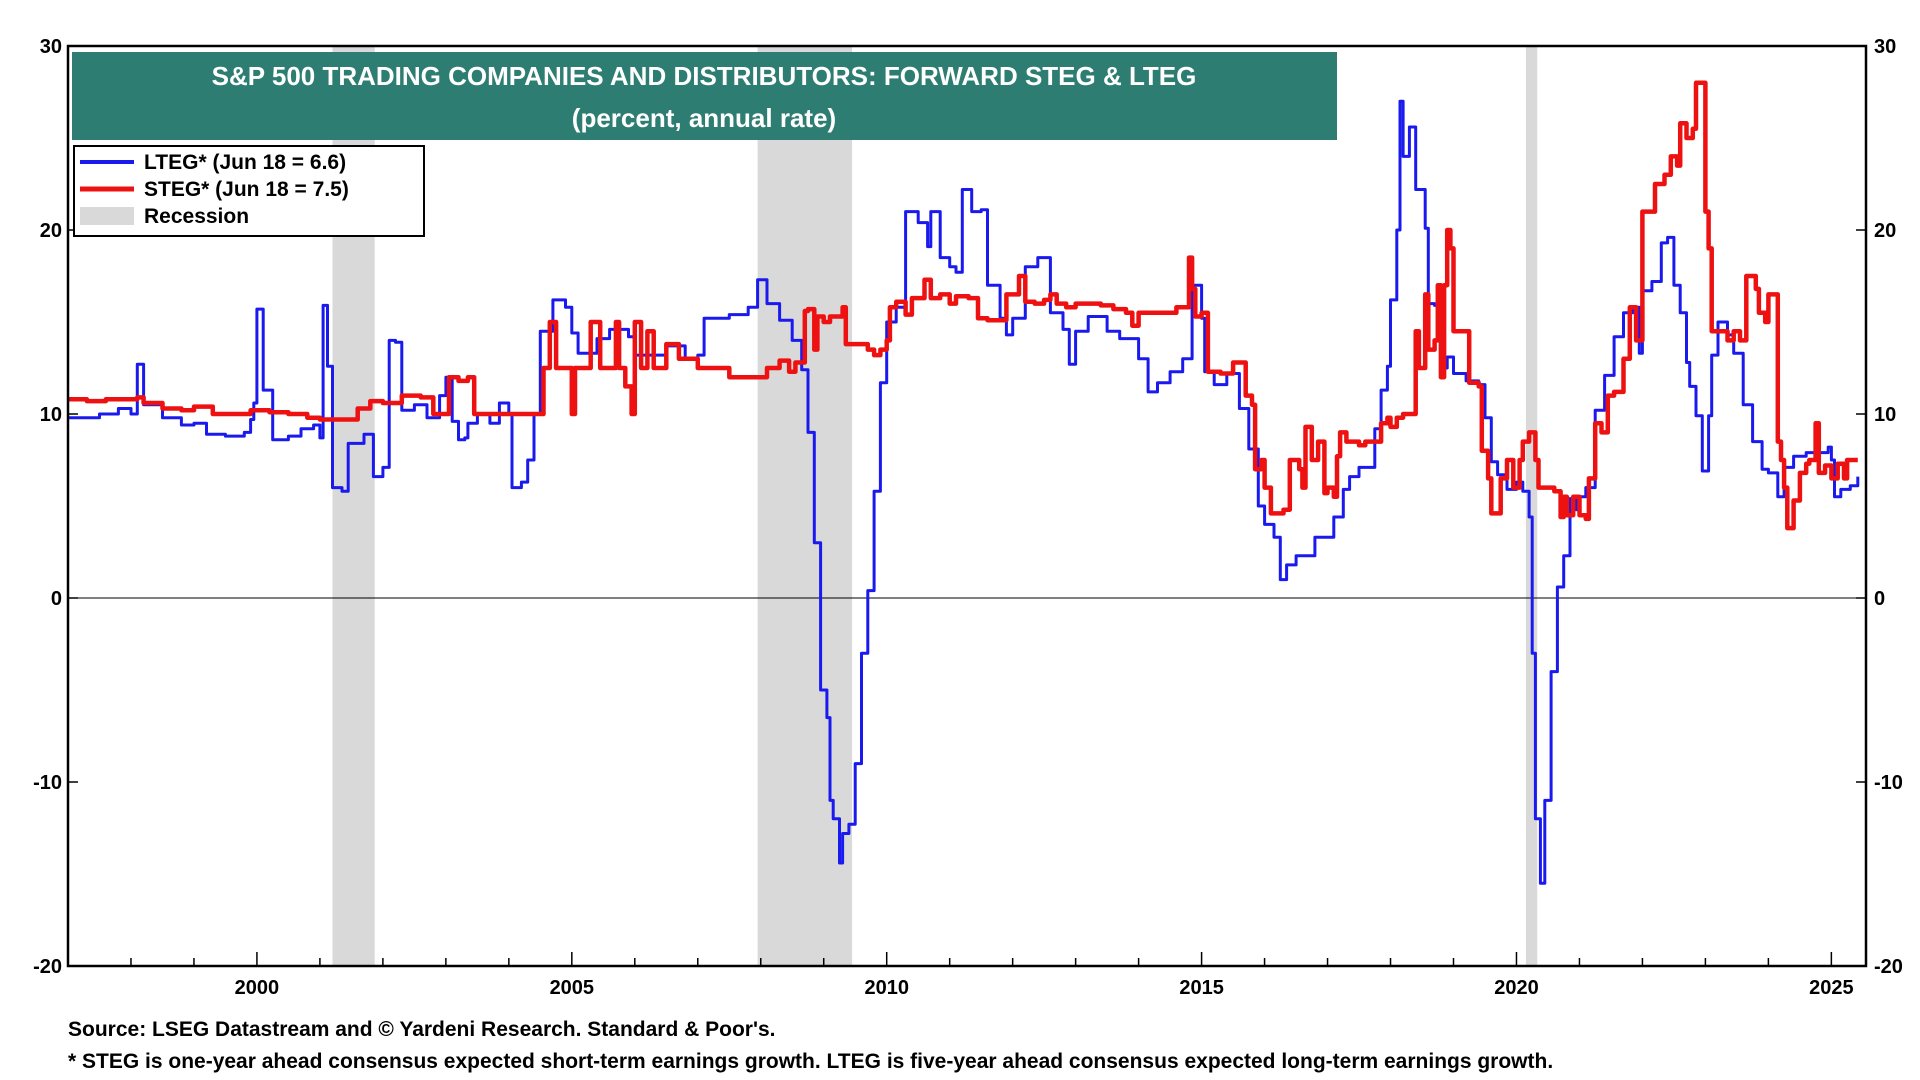  I want to click on x-tick-label: 2005, so click(572, 988).